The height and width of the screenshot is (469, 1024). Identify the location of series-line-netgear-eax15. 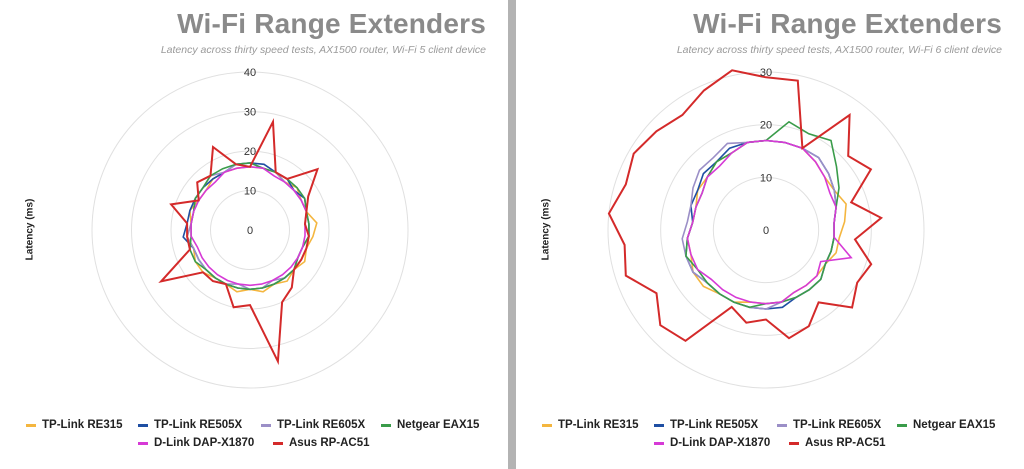
(249, 226).